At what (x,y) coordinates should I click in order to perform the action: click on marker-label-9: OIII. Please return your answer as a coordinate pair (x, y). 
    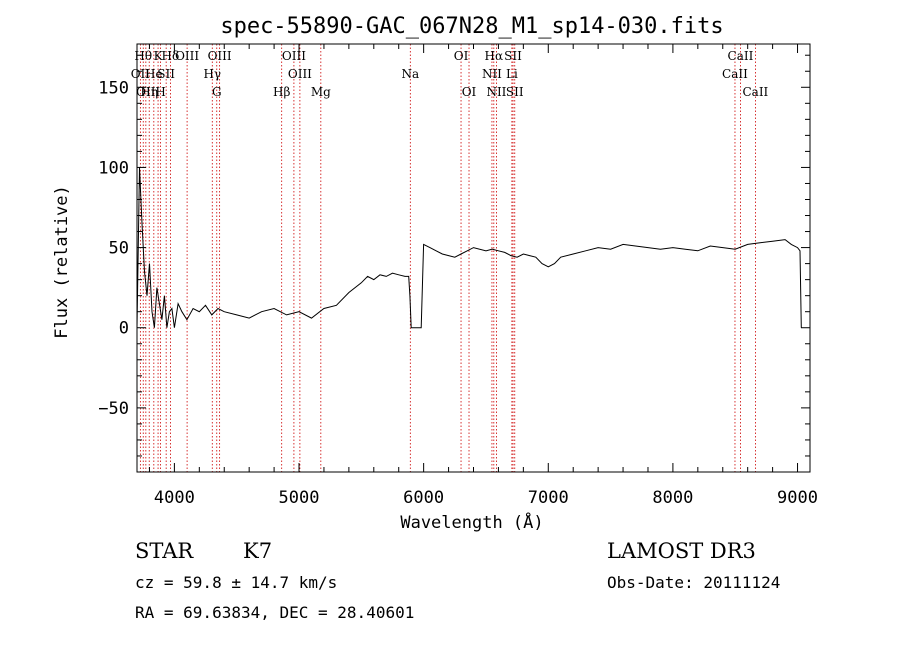
    Looking at the image, I should click on (187, 56).